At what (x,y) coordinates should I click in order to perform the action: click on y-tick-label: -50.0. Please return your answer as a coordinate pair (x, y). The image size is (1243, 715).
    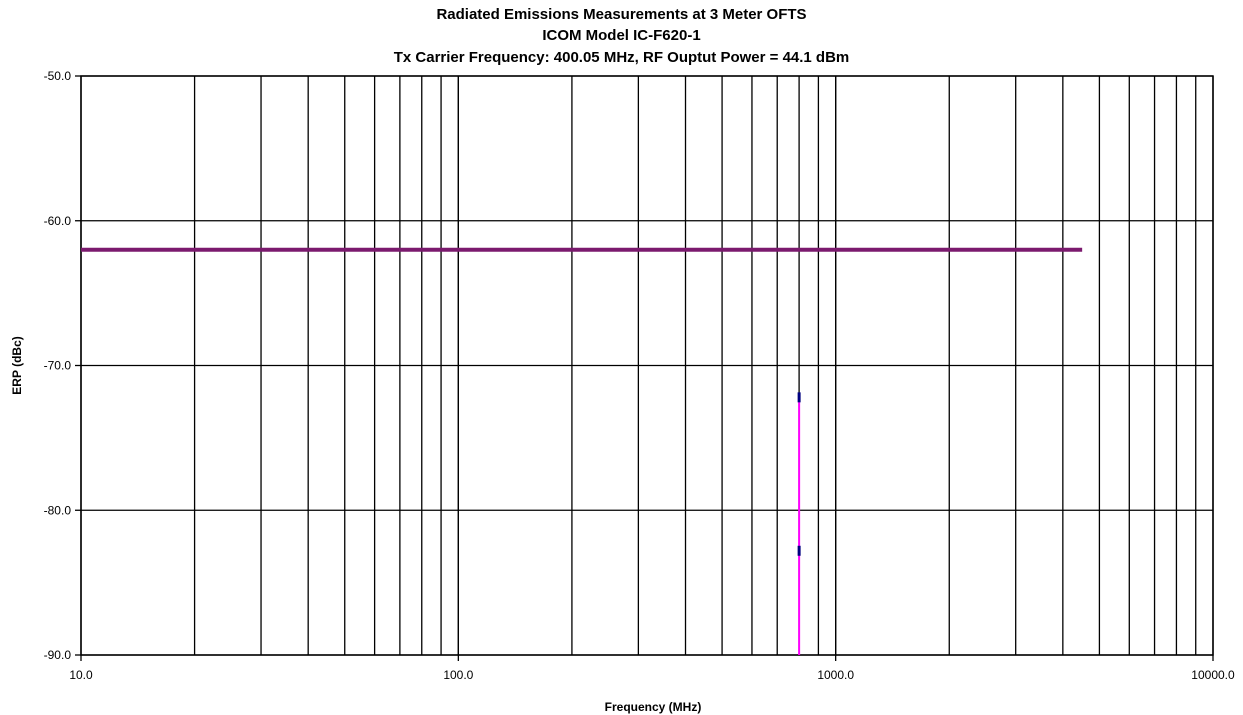
    Looking at the image, I should click on (58, 76).